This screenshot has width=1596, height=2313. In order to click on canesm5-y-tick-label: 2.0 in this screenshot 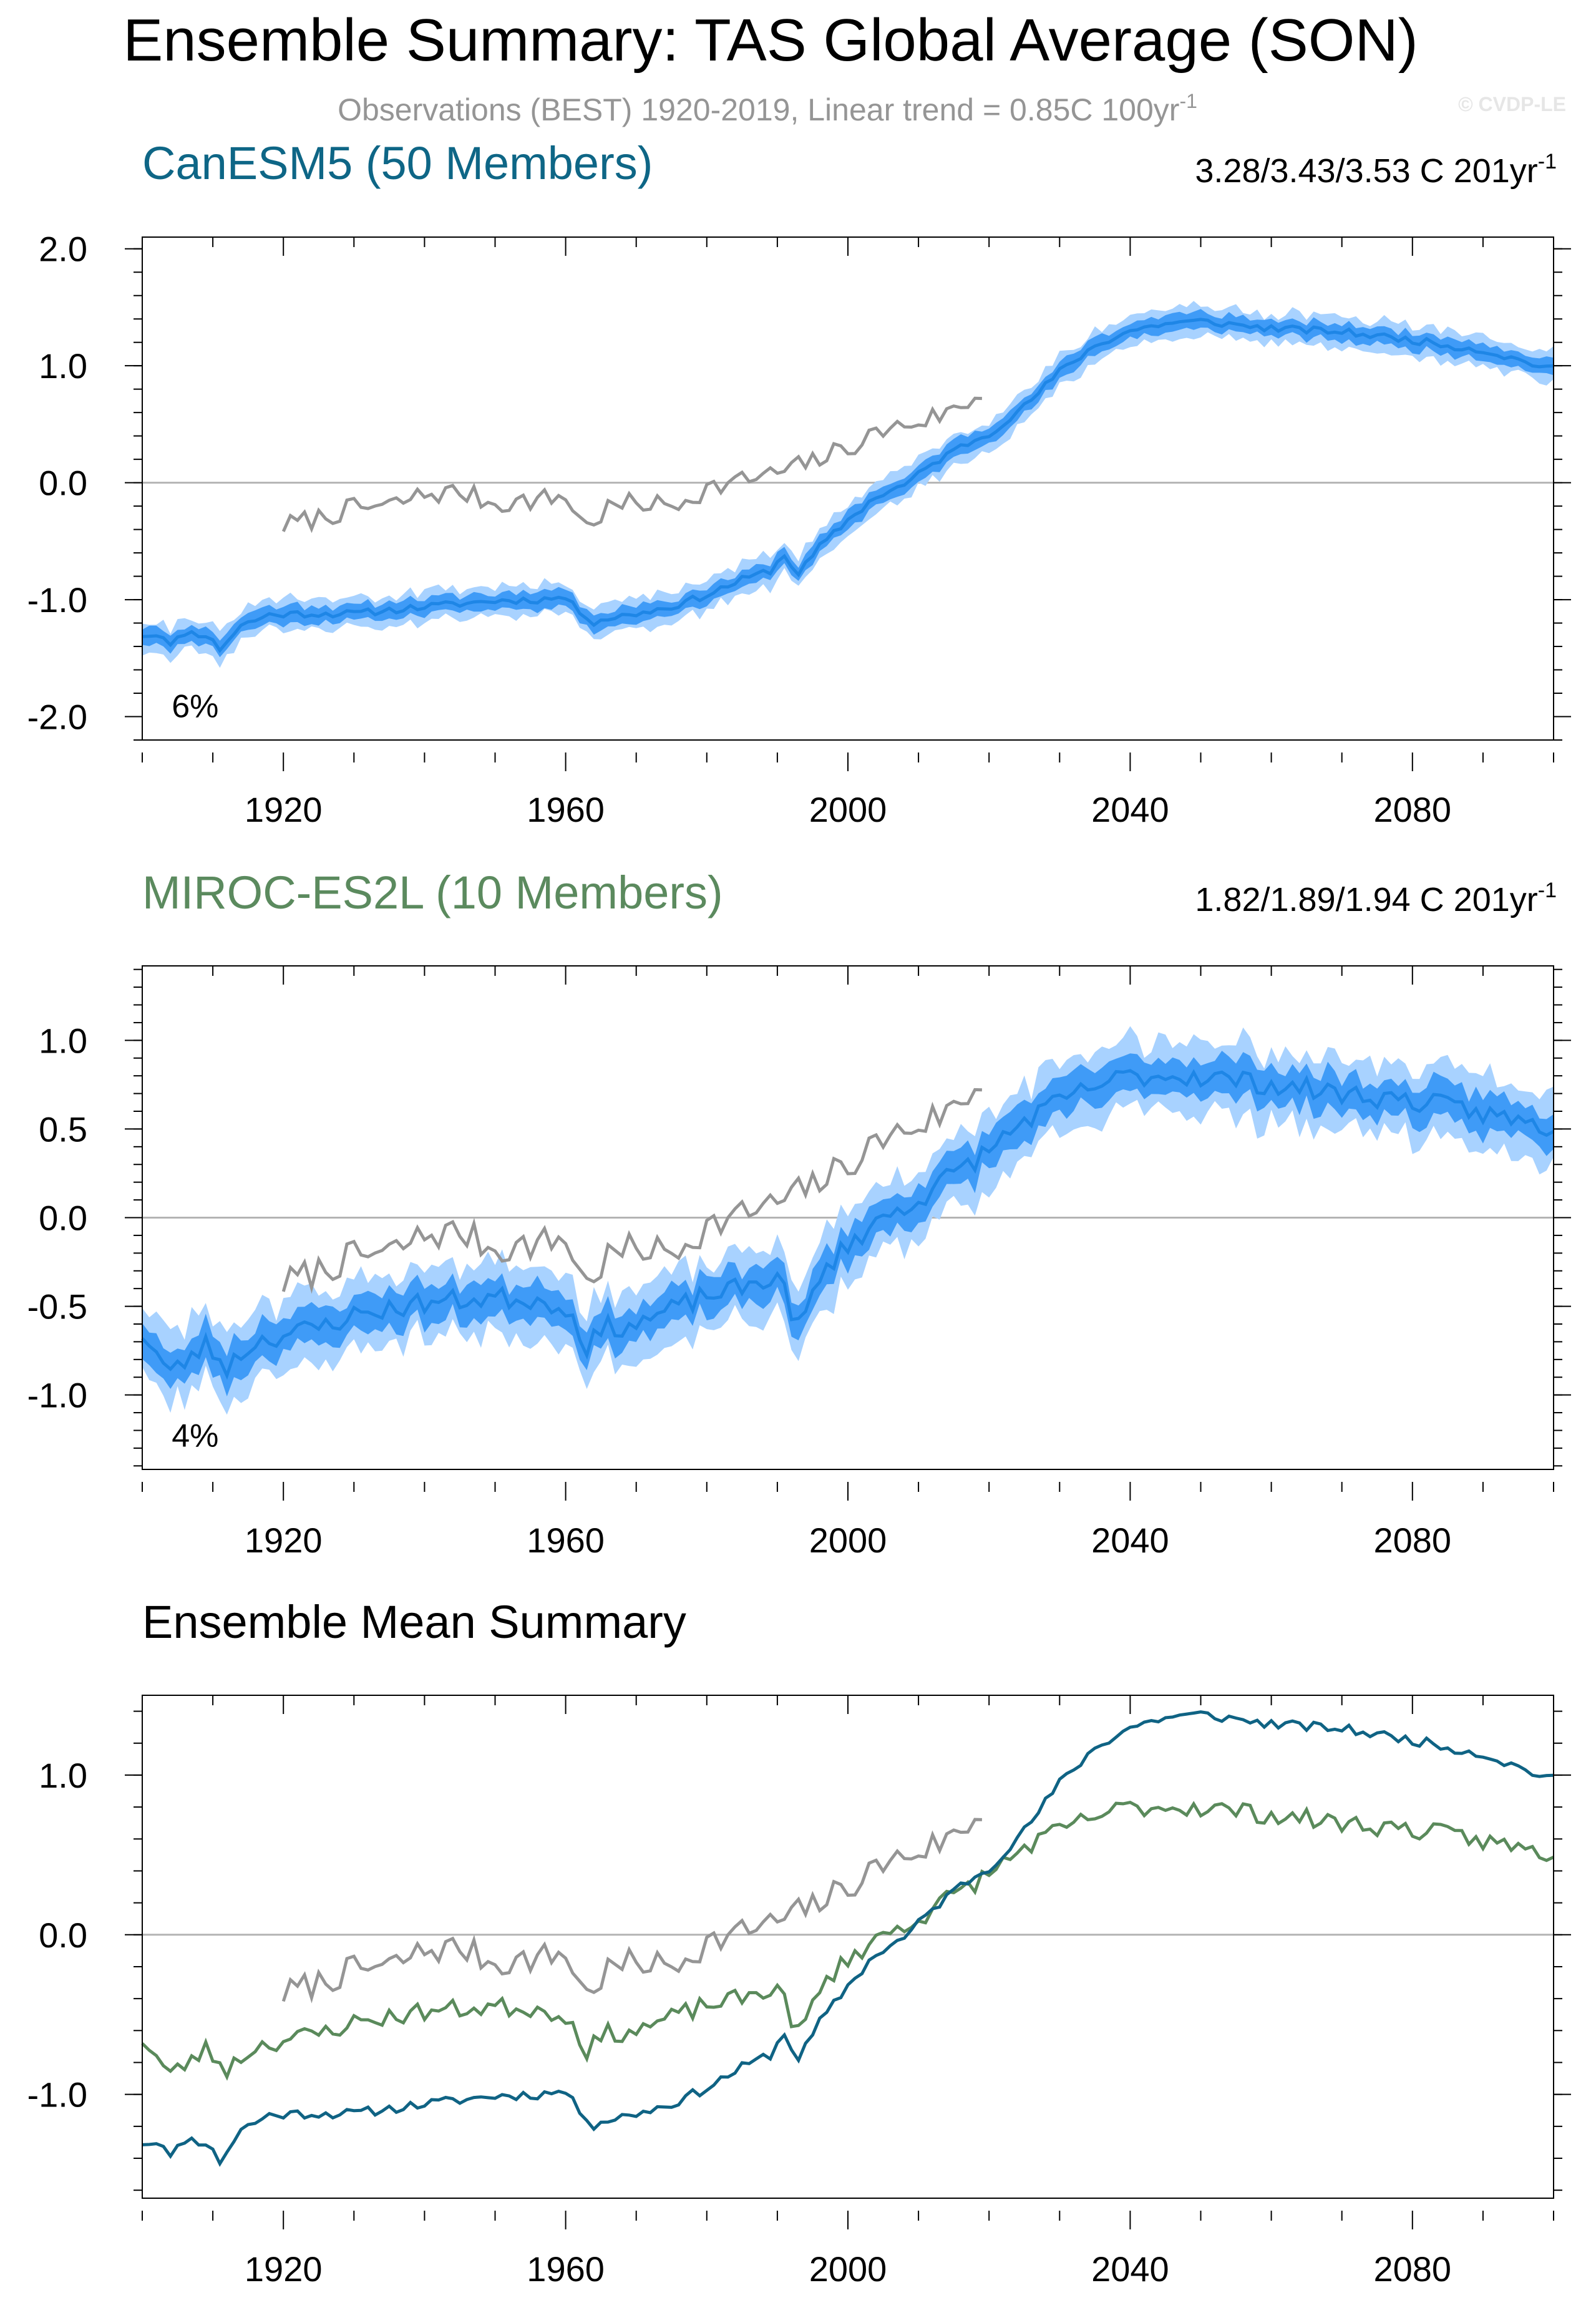, I will do `click(63, 250)`.